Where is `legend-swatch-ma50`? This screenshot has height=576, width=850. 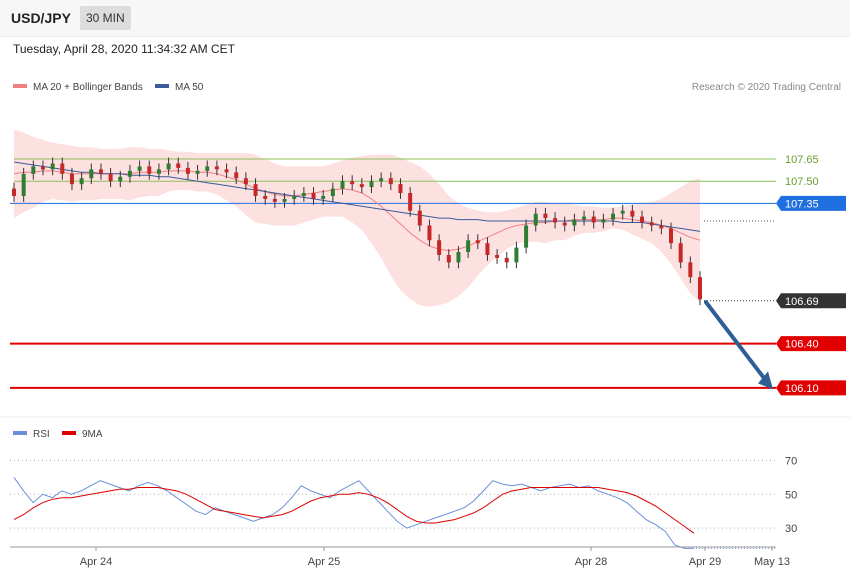
legend-swatch-ma50 is located at coordinates (162, 86).